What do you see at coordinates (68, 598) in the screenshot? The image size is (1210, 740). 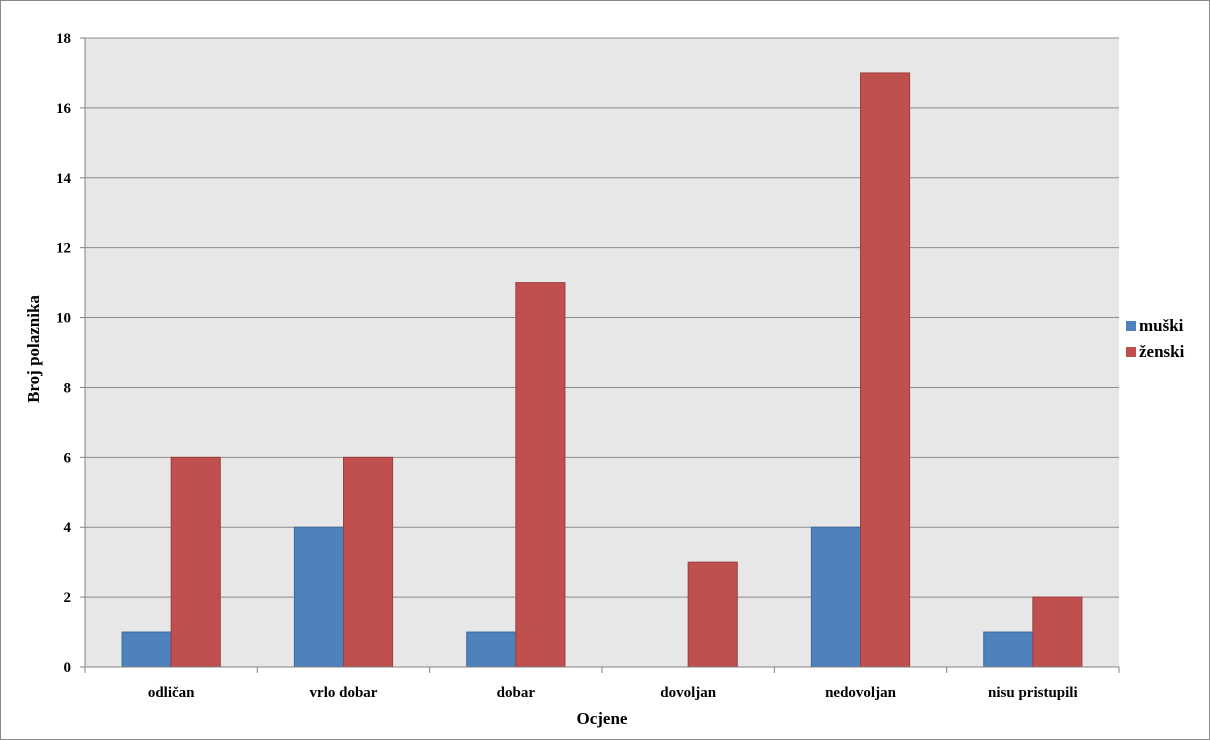 I see `y-tick-label: 2` at bounding box center [68, 598].